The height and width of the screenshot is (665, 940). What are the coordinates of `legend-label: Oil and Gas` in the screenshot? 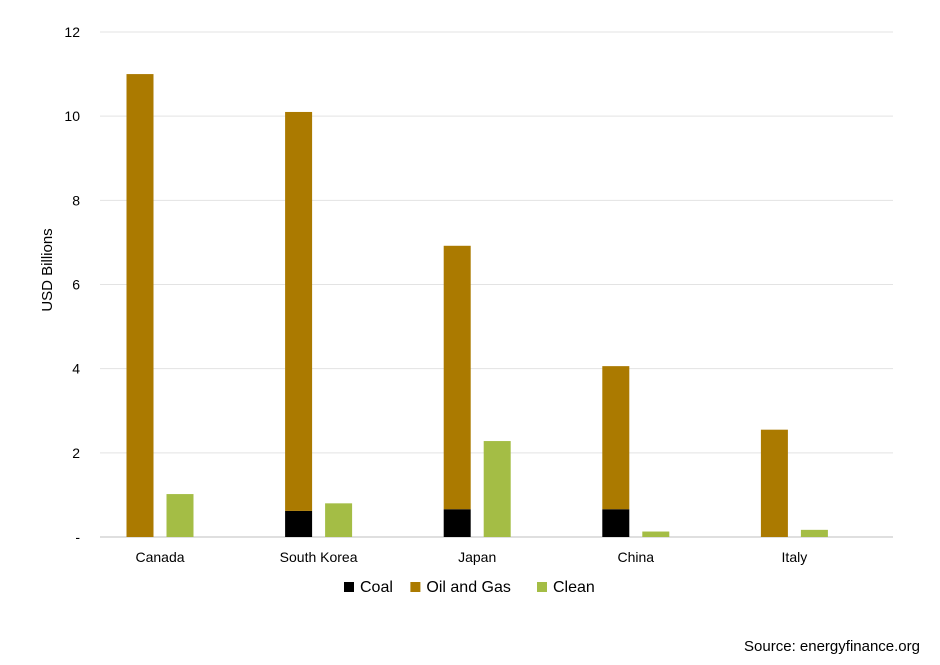 It's located at (468, 587).